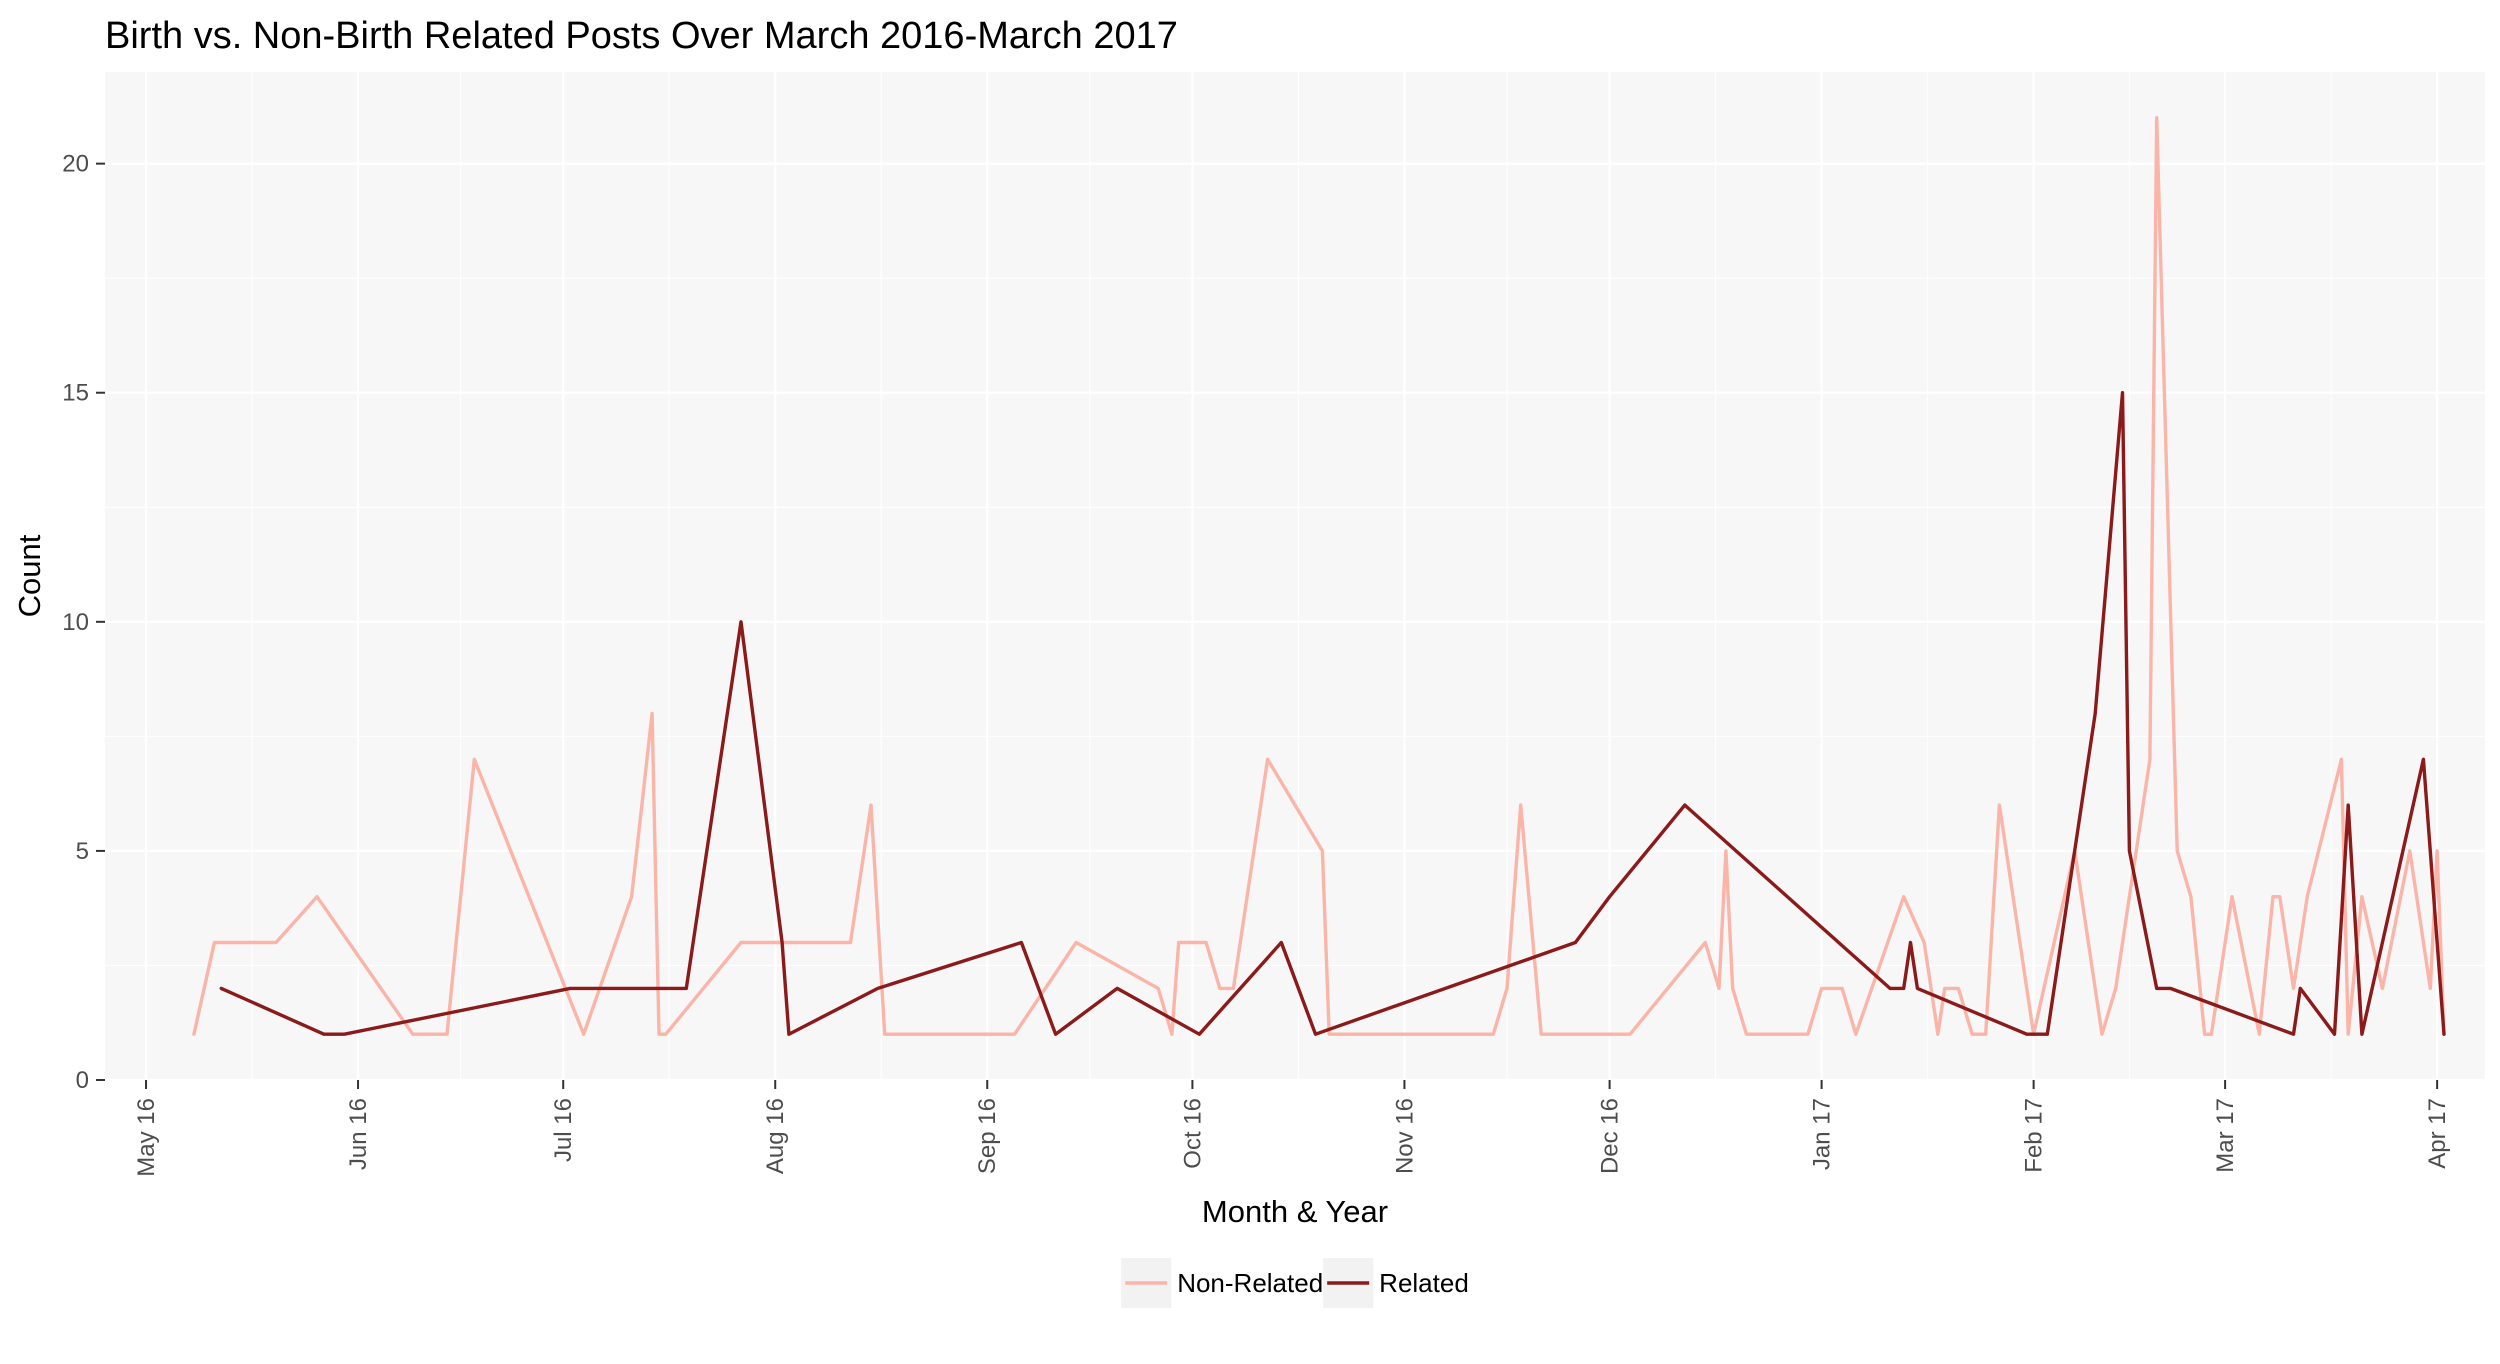 The width and height of the screenshot is (2500, 1364). What do you see at coordinates (1404, 1136) in the screenshot?
I see `x-tick-label: Nov 16` at bounding box center [1404, 1136].